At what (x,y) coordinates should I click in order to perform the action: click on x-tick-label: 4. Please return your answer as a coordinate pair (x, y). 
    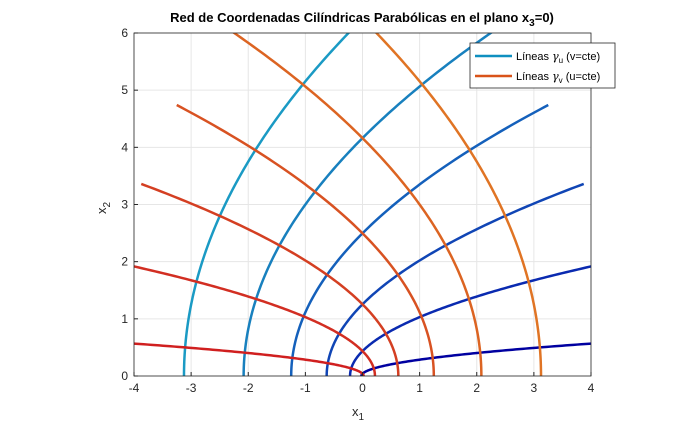
    Looking at the image, I should click on (591, 388).